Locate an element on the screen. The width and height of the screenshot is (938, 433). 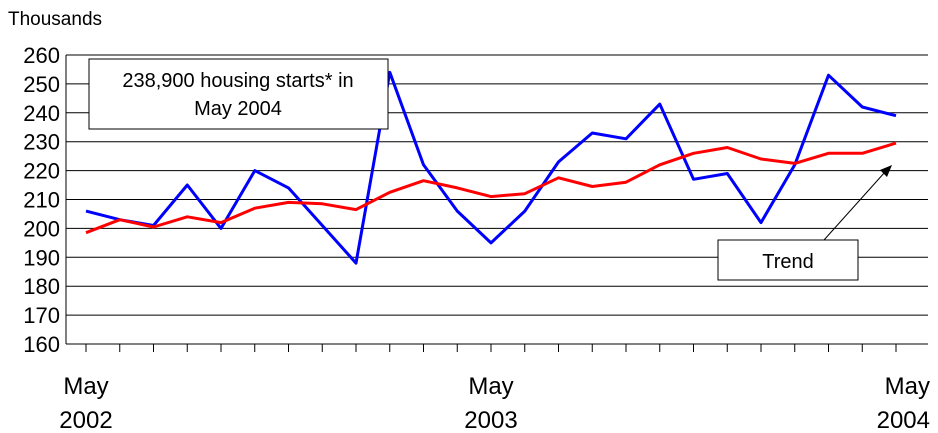
trend-arrowhead is located at coordinates (886, 171).